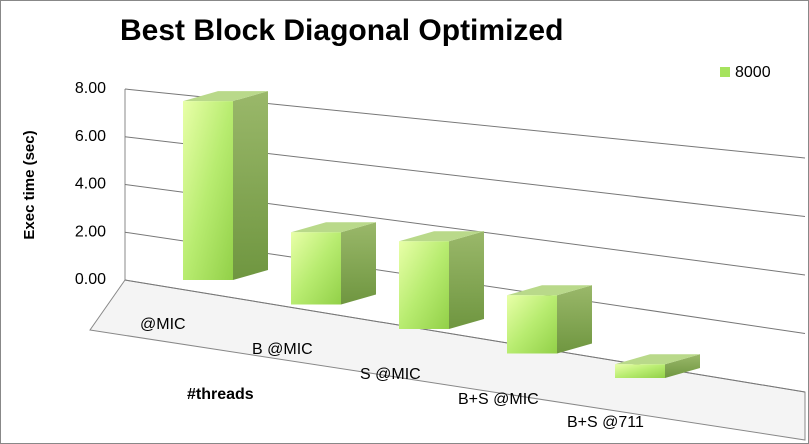 The height and width of the screenshot is (444, 809). What do you see at coordinates (282, 349) in the screenshot?
I see `x-tick-label: B @MIC` at bounding box center [282, 349].